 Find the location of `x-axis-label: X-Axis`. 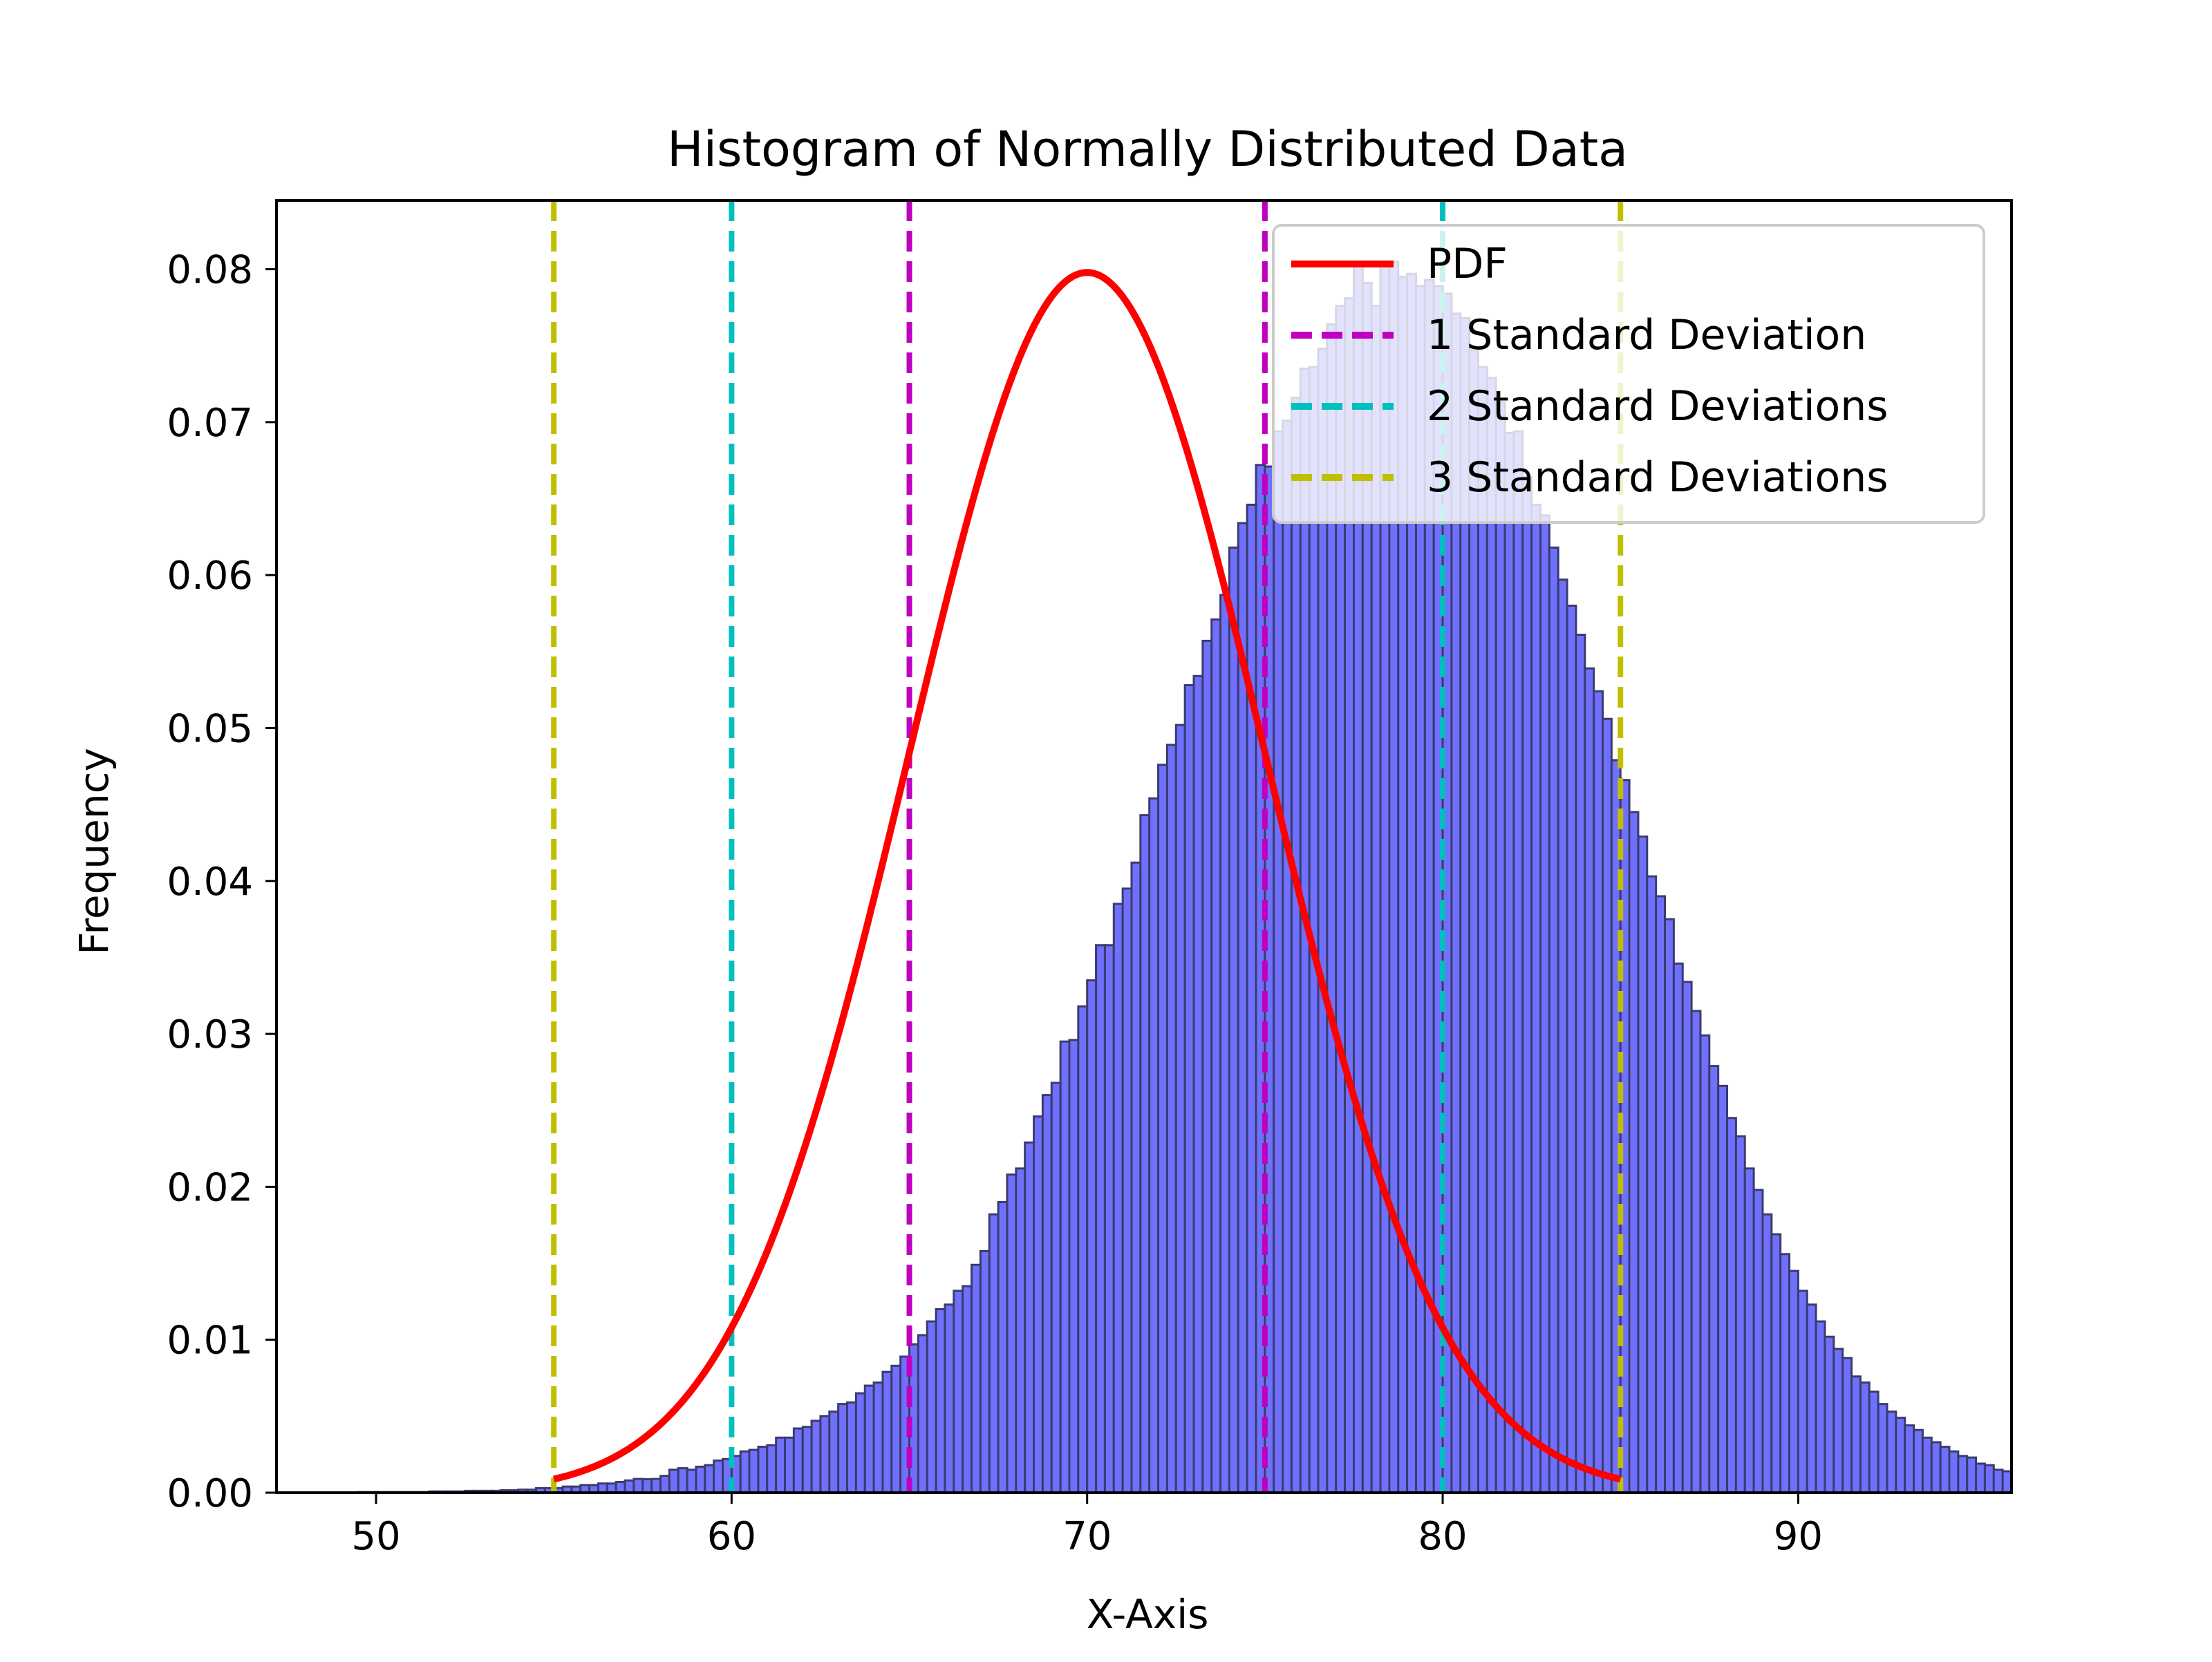

x-axis-label: X-Axis is located at coordinates (1148, 1614).